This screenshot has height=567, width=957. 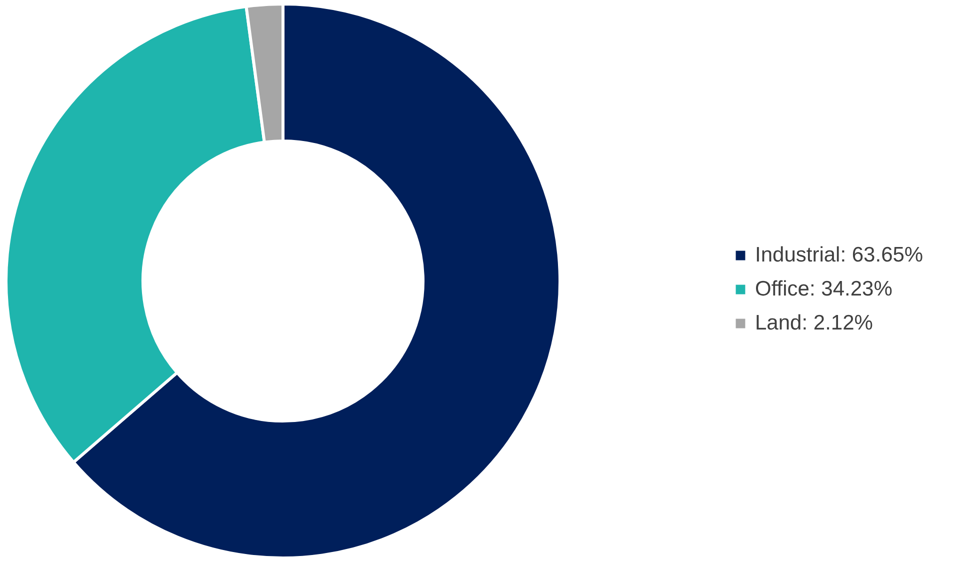 What do you see at coordinates (823, 289) in the screenshot?
I see `legend-label: Office: 34.23%` at bounding box center [823, 289].